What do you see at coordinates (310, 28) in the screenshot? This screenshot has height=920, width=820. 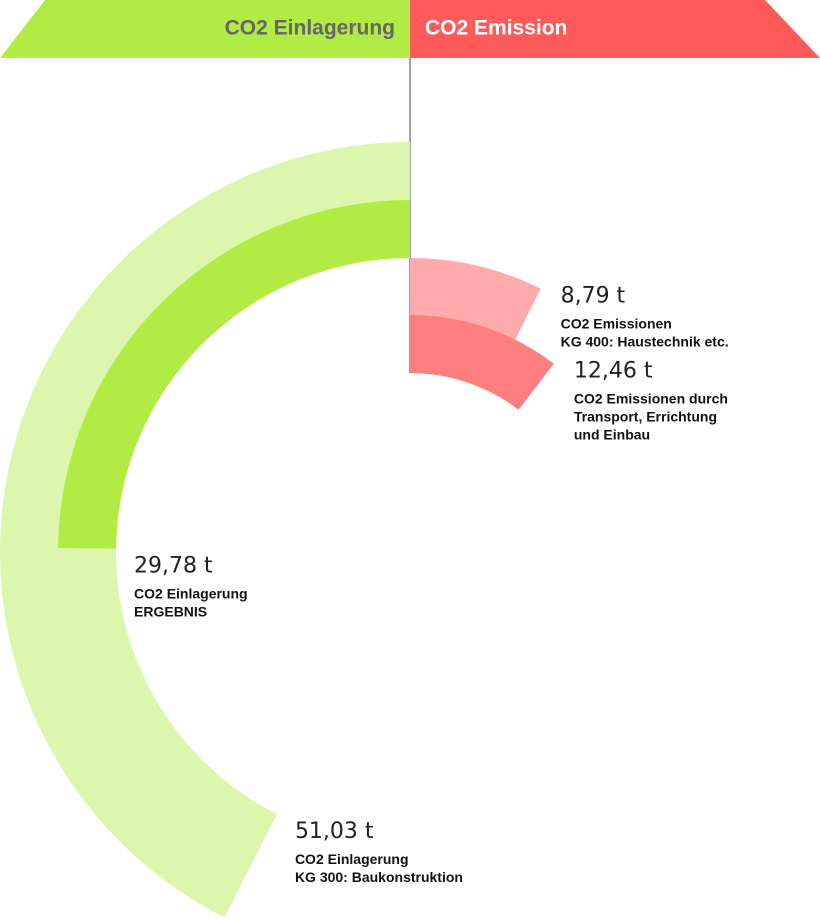 I see `header-left-title: CO2 Einlagerung` at bounding box center [310, 28].